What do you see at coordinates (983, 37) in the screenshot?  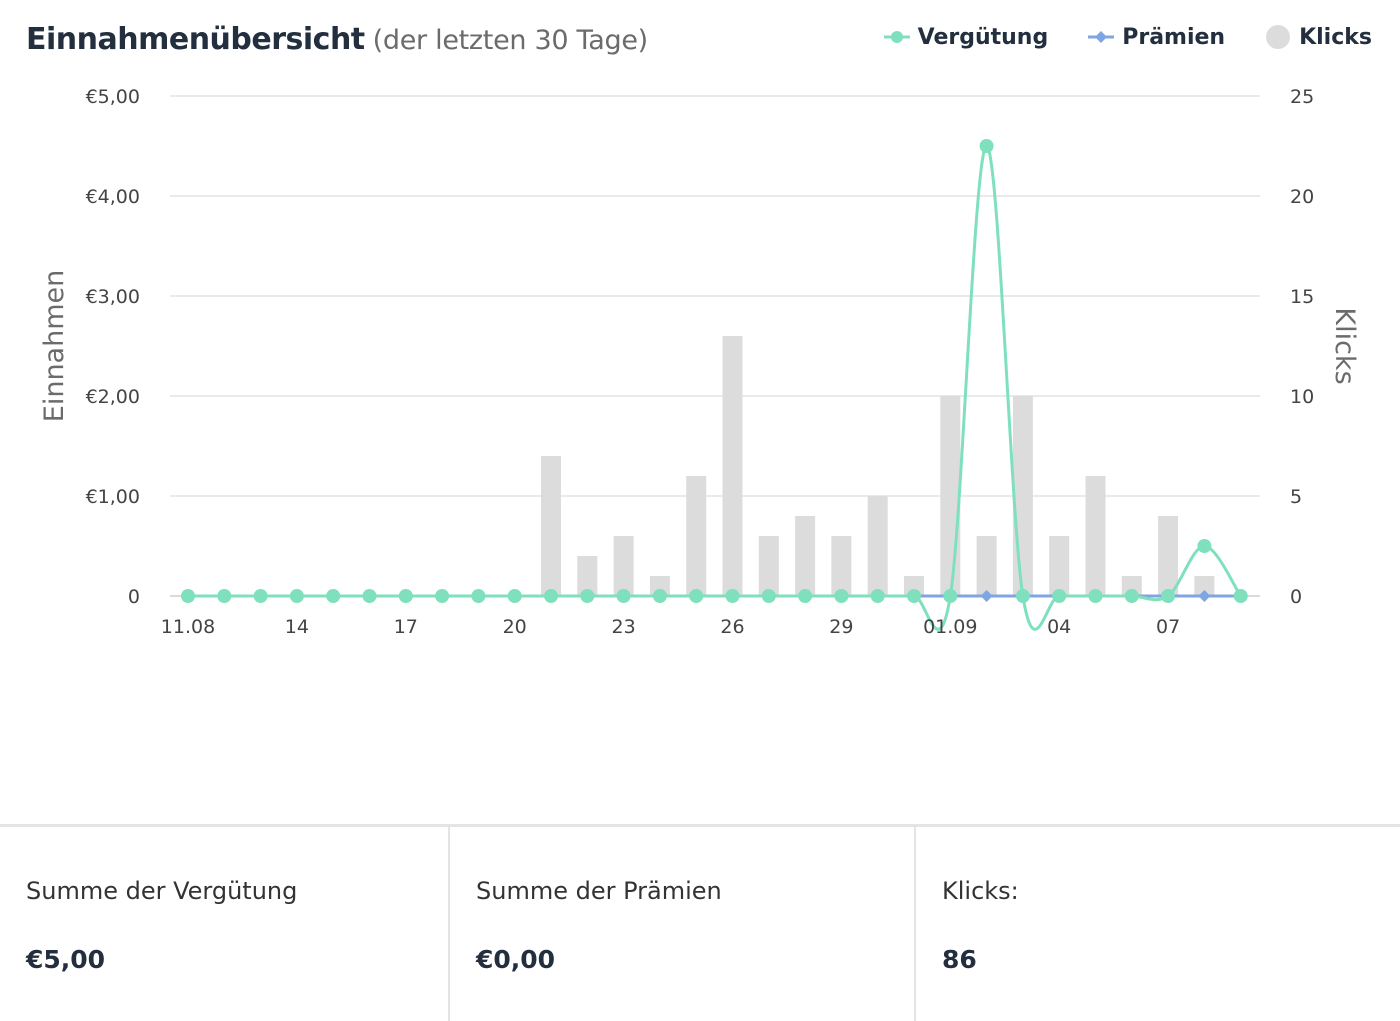 I see `legend-label: Vergütung` at bounding box center [983, 37].